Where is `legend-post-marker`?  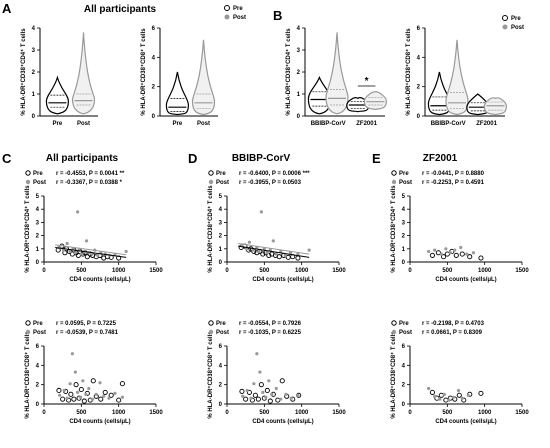 legend-post-marker is located at coordinates (394, 332).